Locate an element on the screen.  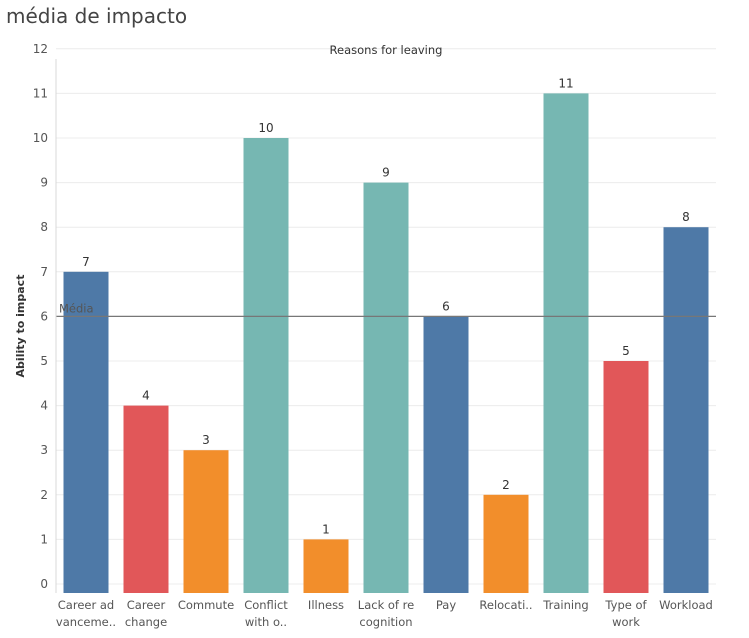
x-tick-label: with o.. is located at coordinates (266, 622).